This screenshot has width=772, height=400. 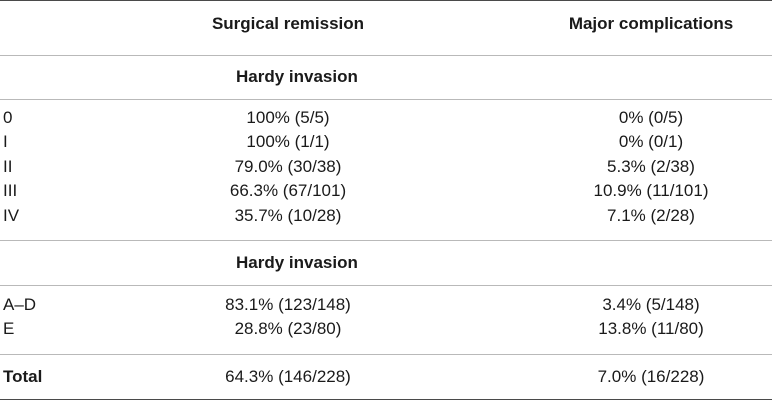 What do you see at coordinates (651, 190) in the screenshot?
I see `complications-value: 10.9% (11/101)` at bounding box center [651, 190].